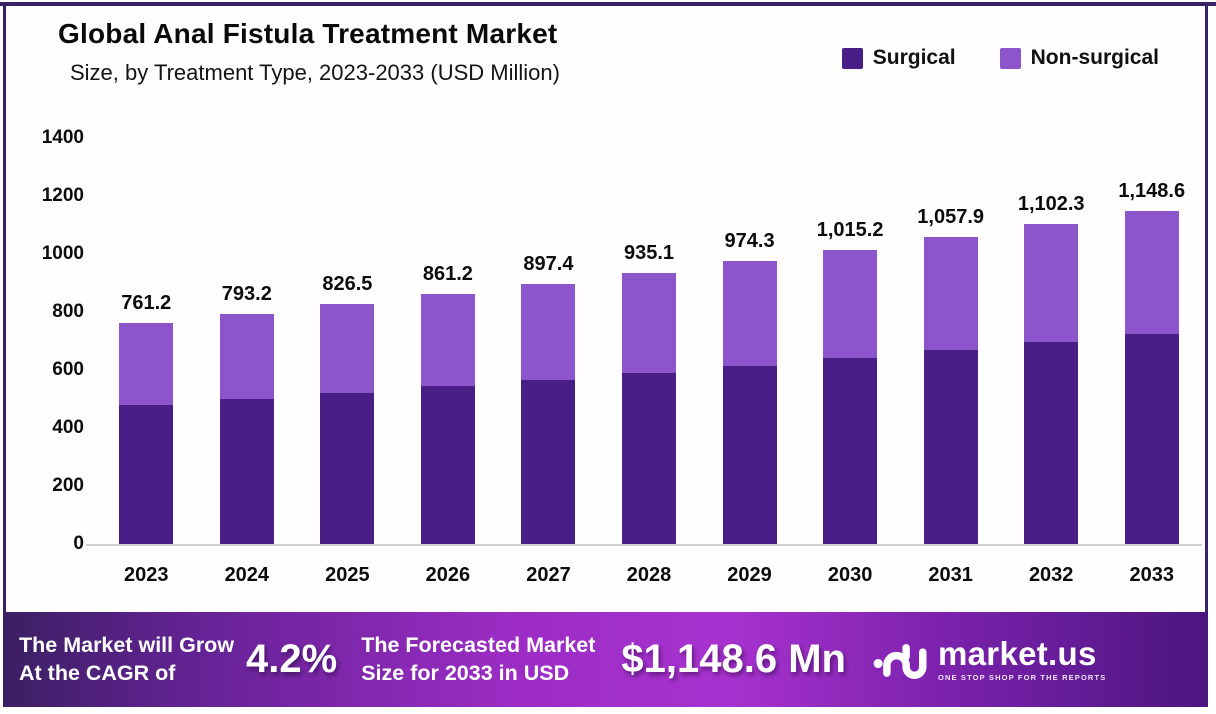 The height and width of the screenshot is (714, 1216). What do you see at coordinates (1051, 283) in the screenshot?
I see `segment-non-surgical-2032` at bounding box center [1051, 283].